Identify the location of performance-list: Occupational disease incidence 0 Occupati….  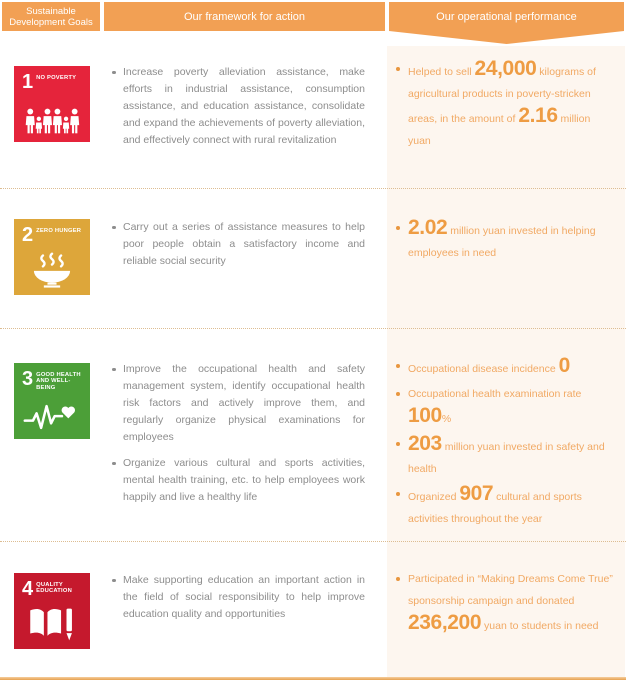
(504, 442).